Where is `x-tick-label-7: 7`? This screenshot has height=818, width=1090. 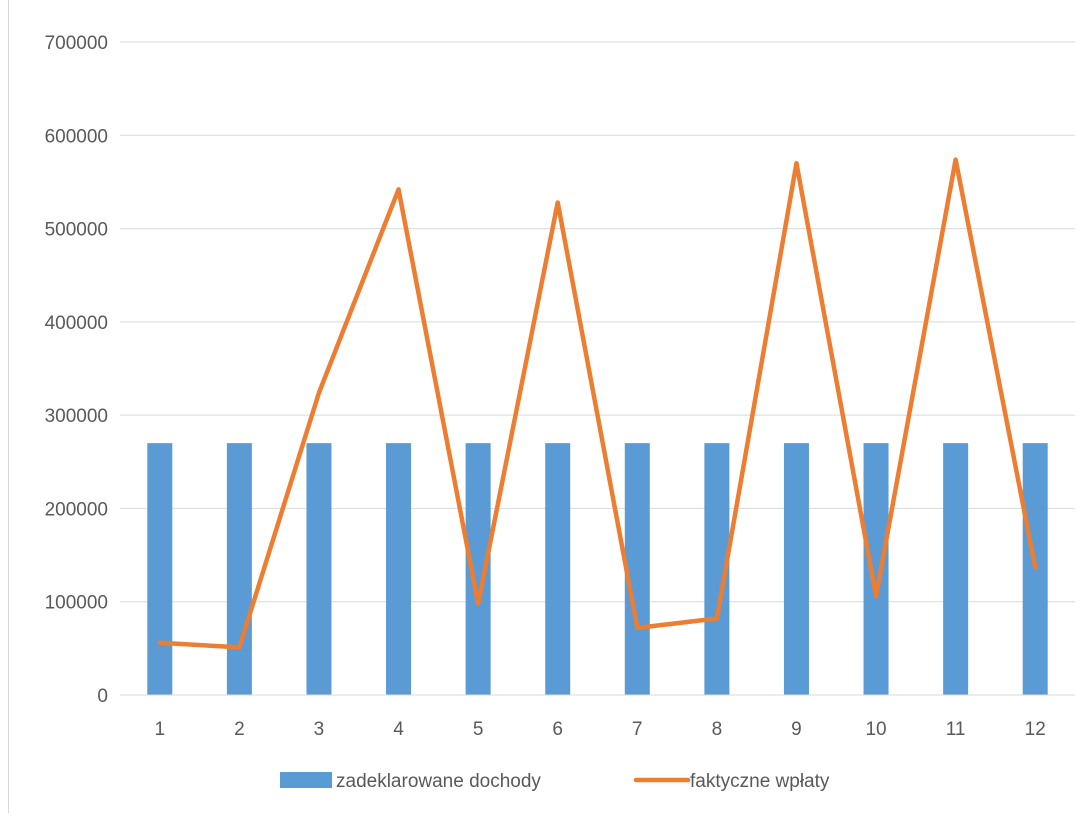
x-tick-label-7: 7 is located at coordinates (637, 729).